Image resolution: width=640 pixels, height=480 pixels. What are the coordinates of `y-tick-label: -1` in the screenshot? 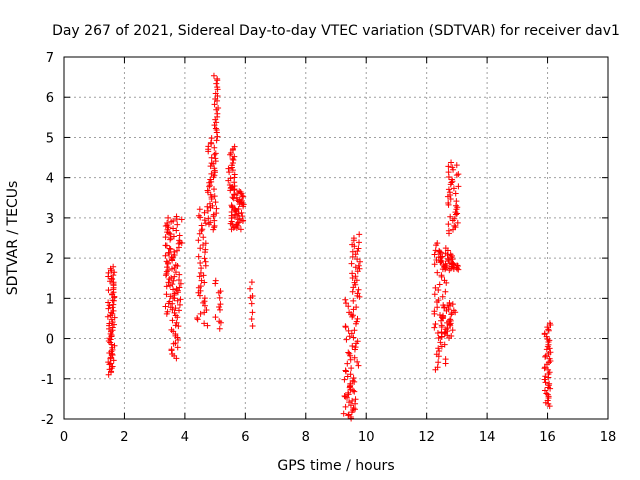 It's located at (47, 380).